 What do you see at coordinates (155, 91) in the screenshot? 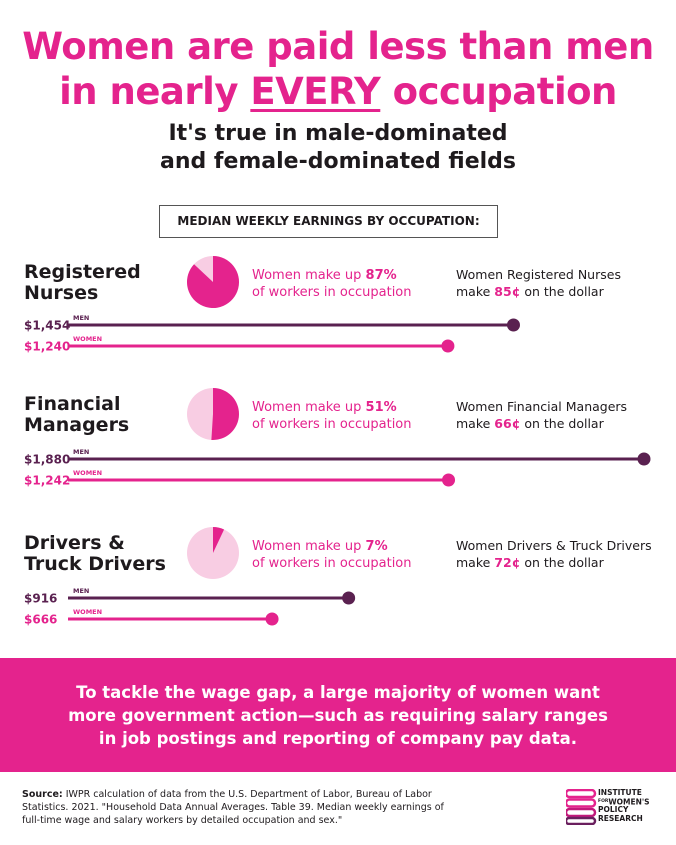
I see `title-line-2-start: in nearly` at bounding box center [155, 91].